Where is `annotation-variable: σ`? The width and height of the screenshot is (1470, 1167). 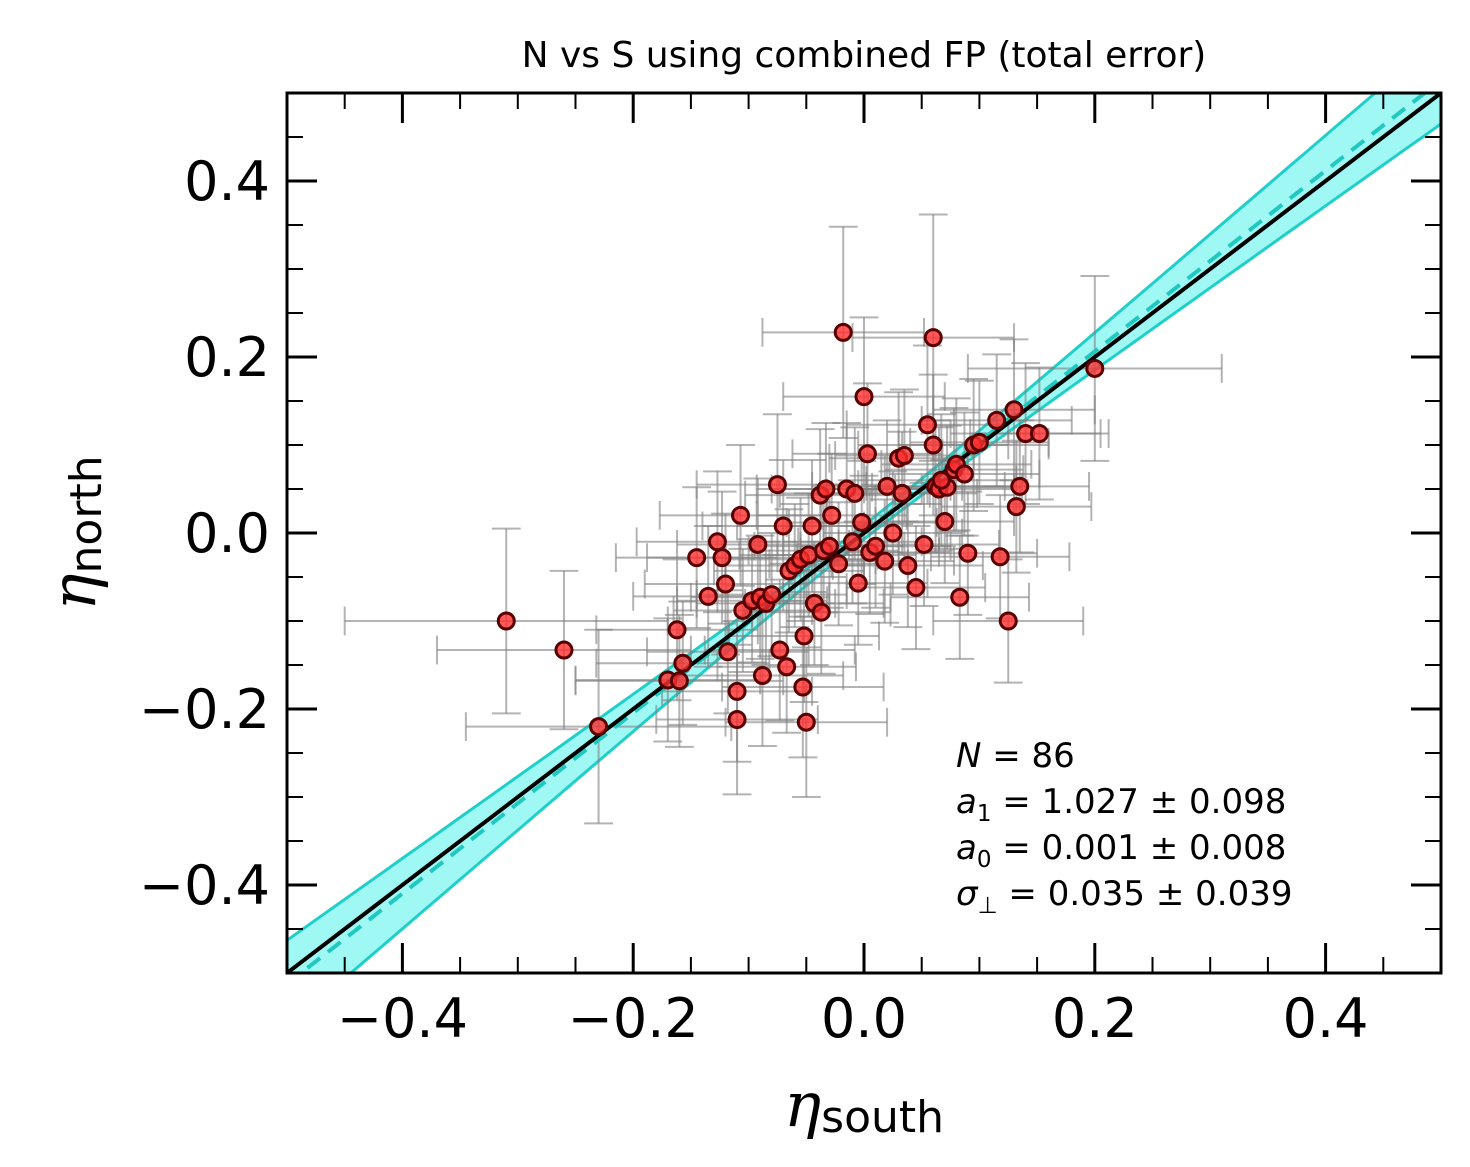 annotation-variable: σ is located at coordinates (967, 894).